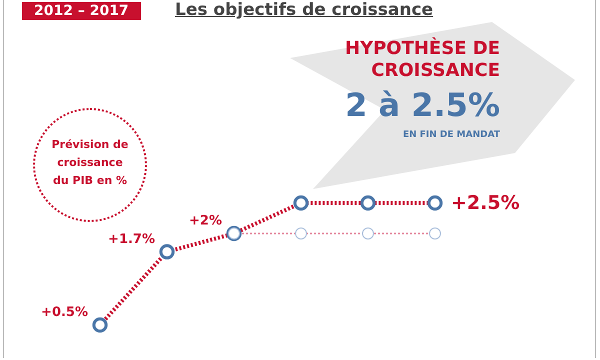  Describe the element at coordinates (90, 163) in the screenshot. I see `text: Prévision de croissance du PIB en %` at that location.